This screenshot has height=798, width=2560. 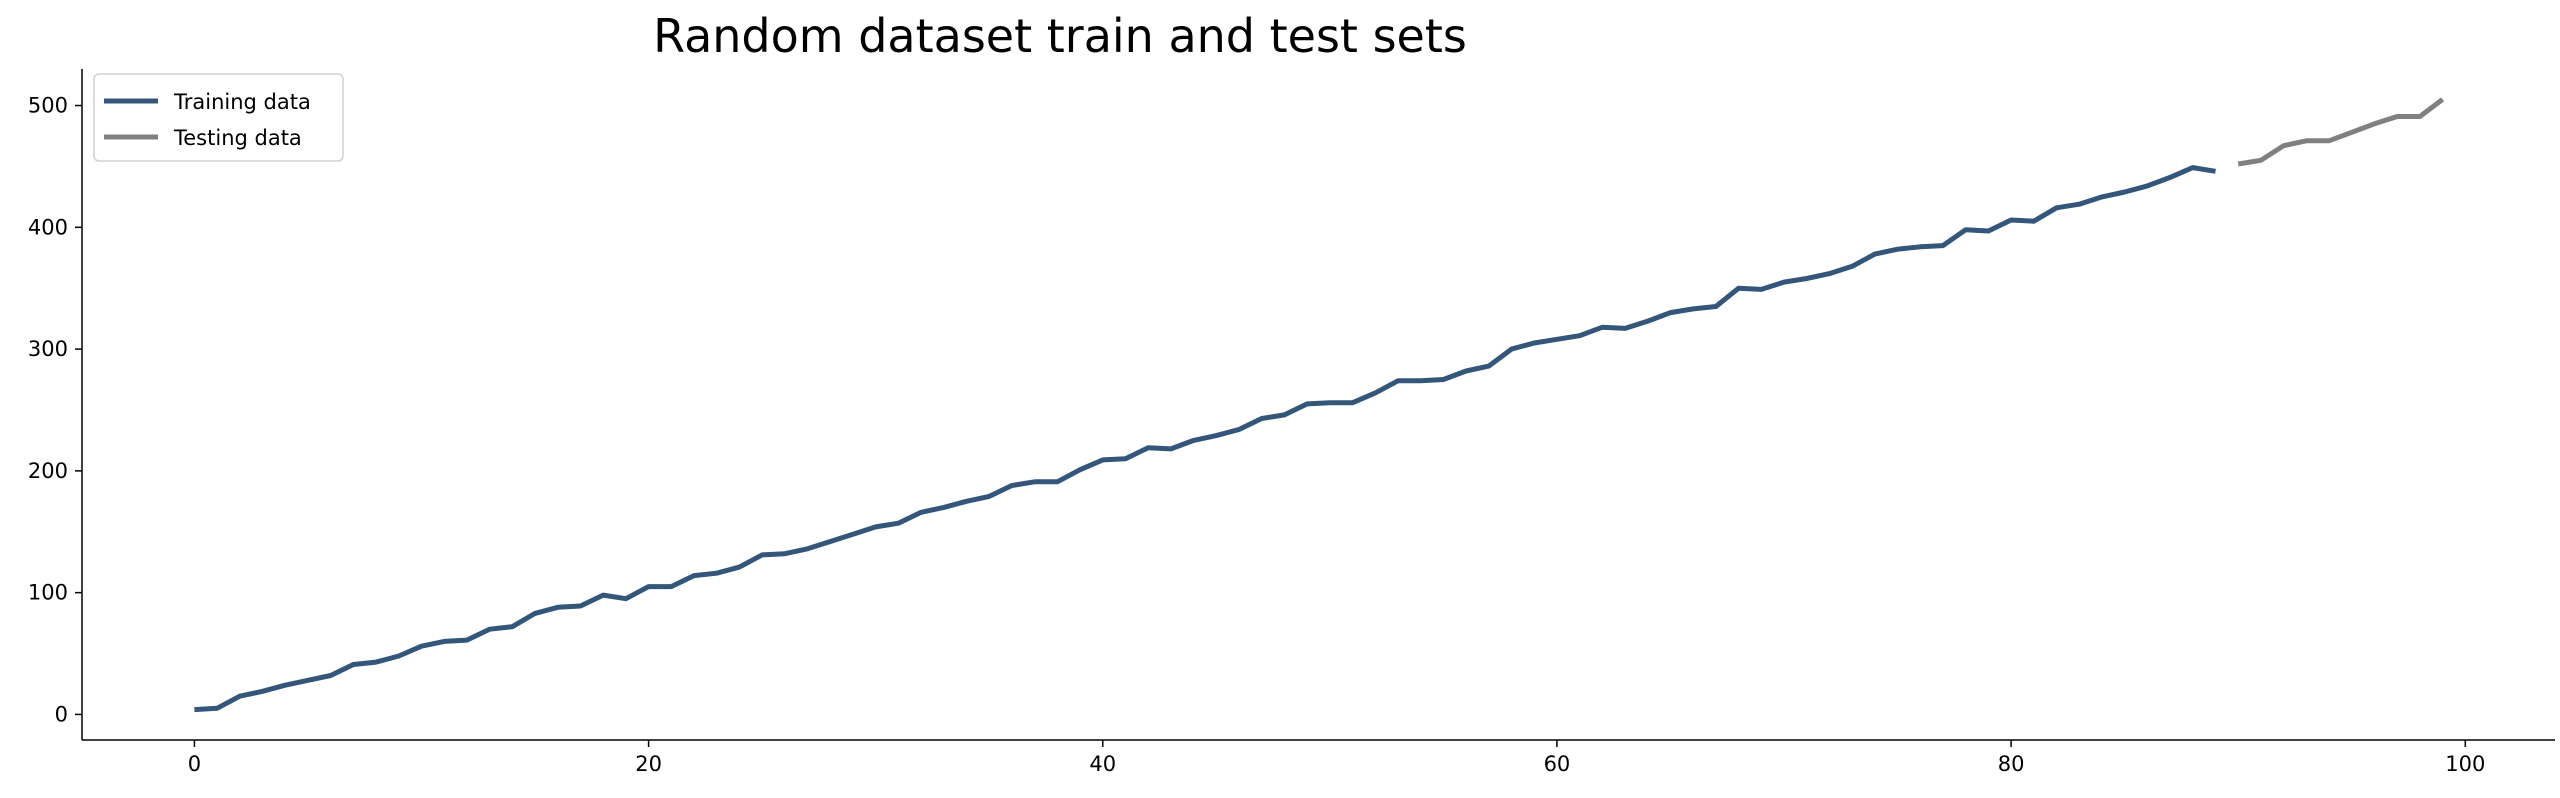 What do you see at coordinates (48, 349) in the screenshot?
I see `y-tick-label: 300` at bounding box center [48, 349].